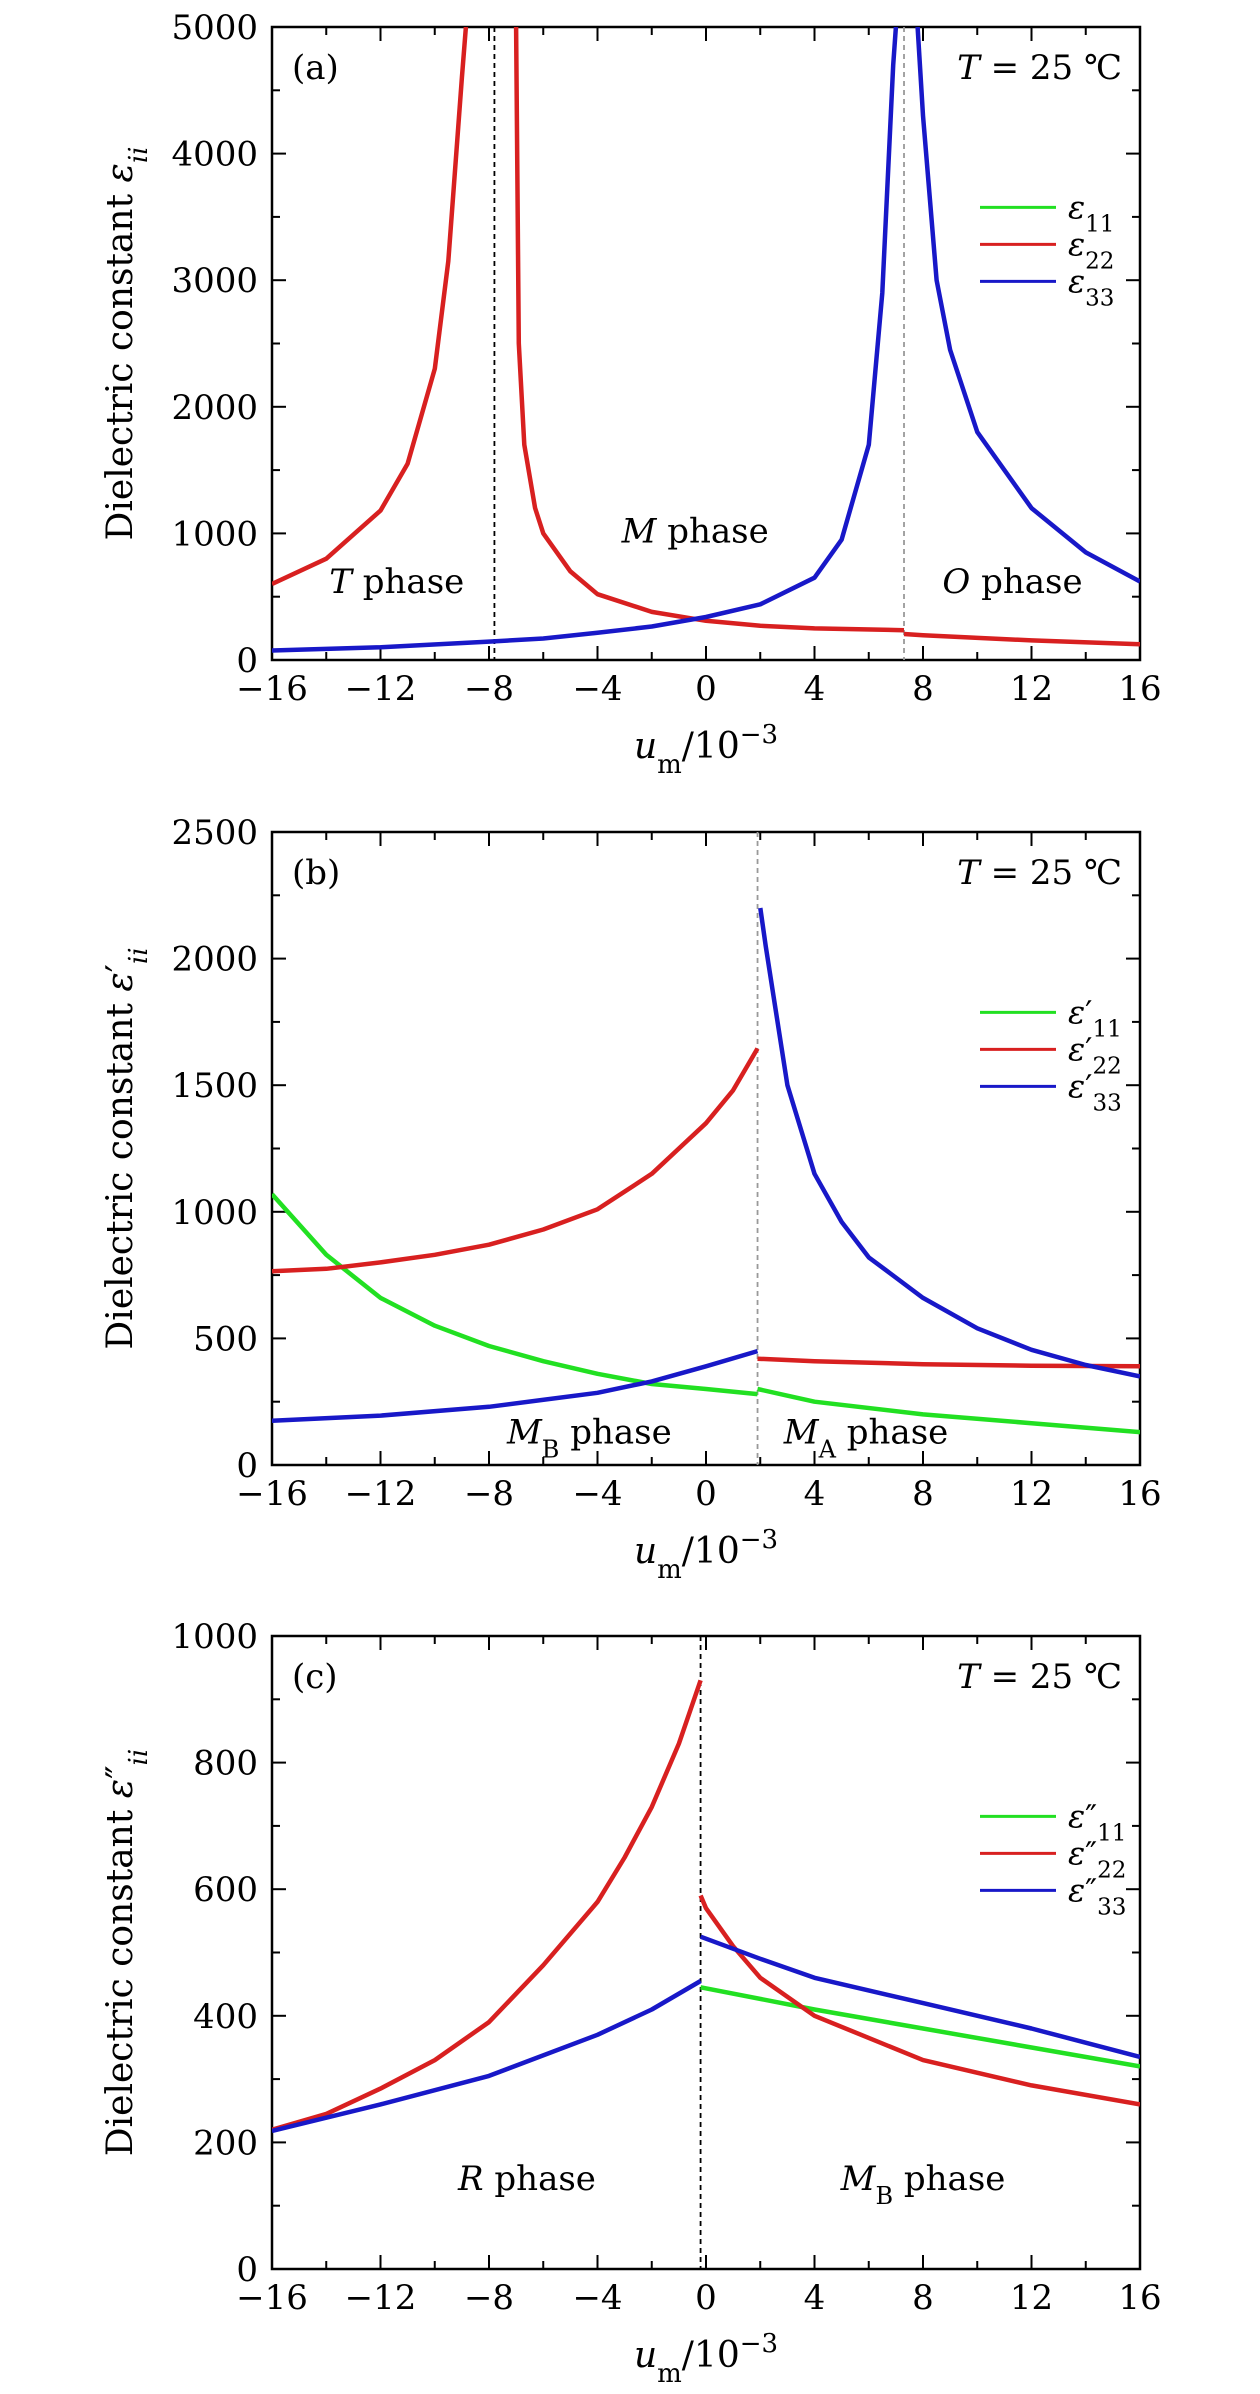  I want to click on legend-label: ε″11, so click(1097, 1821).